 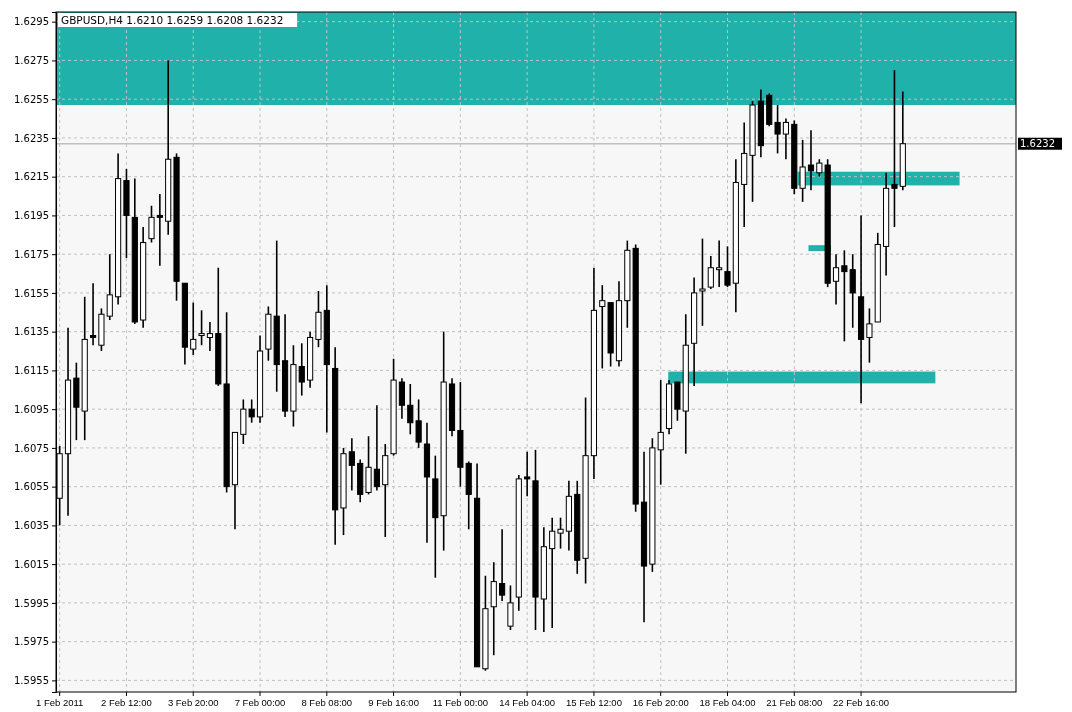 What do you see at coordinates (31, 138) in the screenshot?
I see `y-tick-label: 1.6235` at bounding box center [31, 138].